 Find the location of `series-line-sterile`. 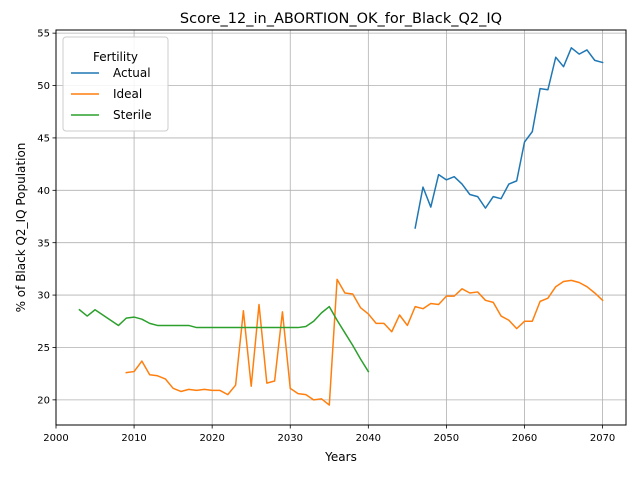

series-line-sterile is located at coordinates (224, 339).